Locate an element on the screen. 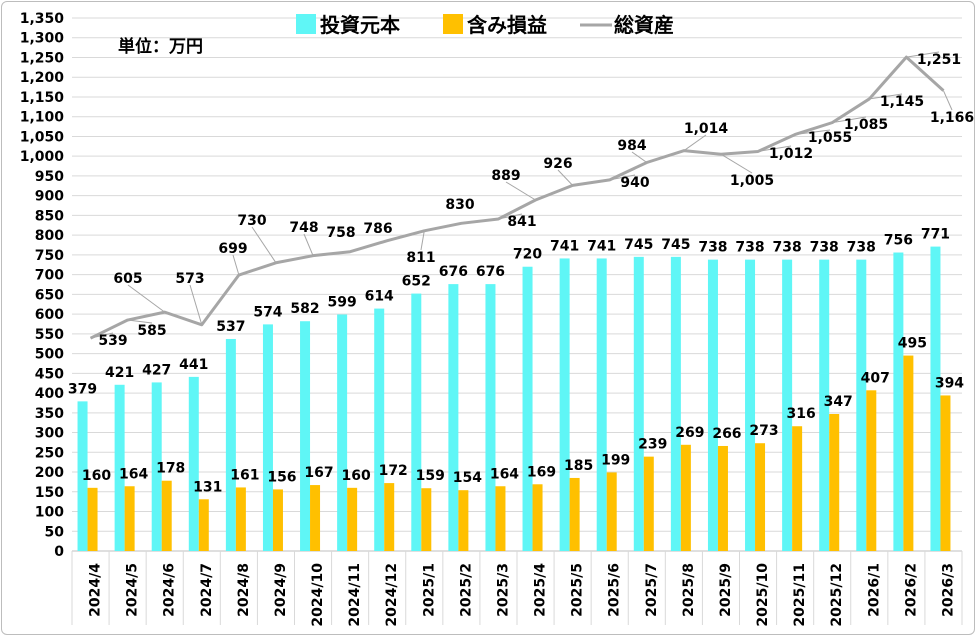 This screenshot has width=978, height=638. principal-data-label: 745 is located at coordinates (675, 245).